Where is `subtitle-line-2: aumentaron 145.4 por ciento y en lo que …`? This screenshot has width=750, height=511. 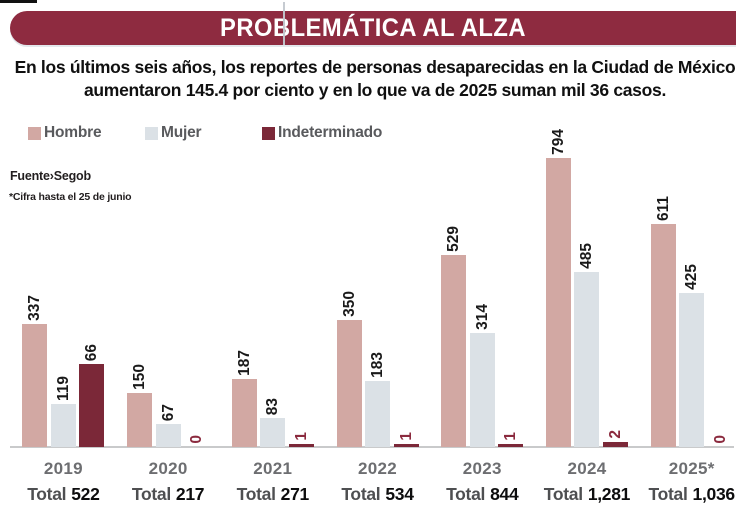
subtitle-line-2: aumentaron 145.4 por ciento y en lo que … is located at coordinates (375, 90).